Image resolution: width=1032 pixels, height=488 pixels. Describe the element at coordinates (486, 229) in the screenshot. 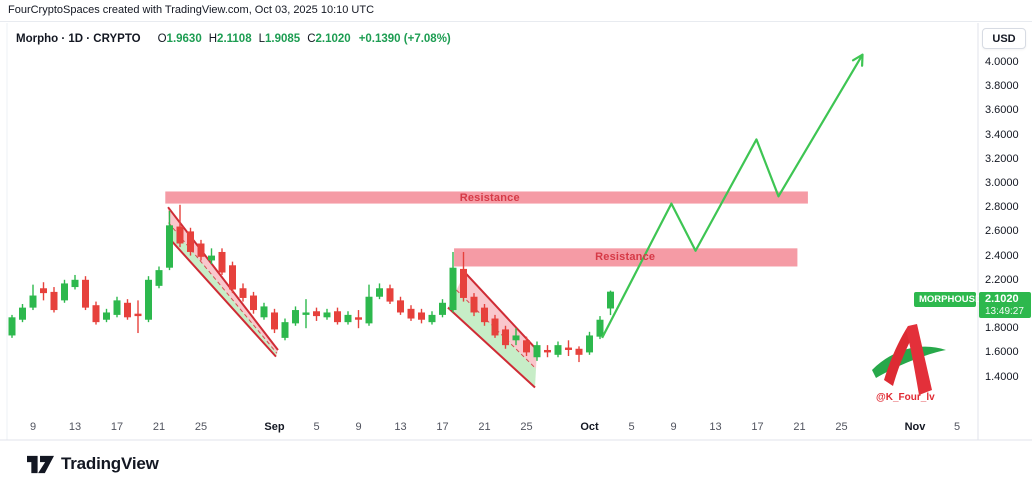

I see `resistance-zones-layer` at that location.